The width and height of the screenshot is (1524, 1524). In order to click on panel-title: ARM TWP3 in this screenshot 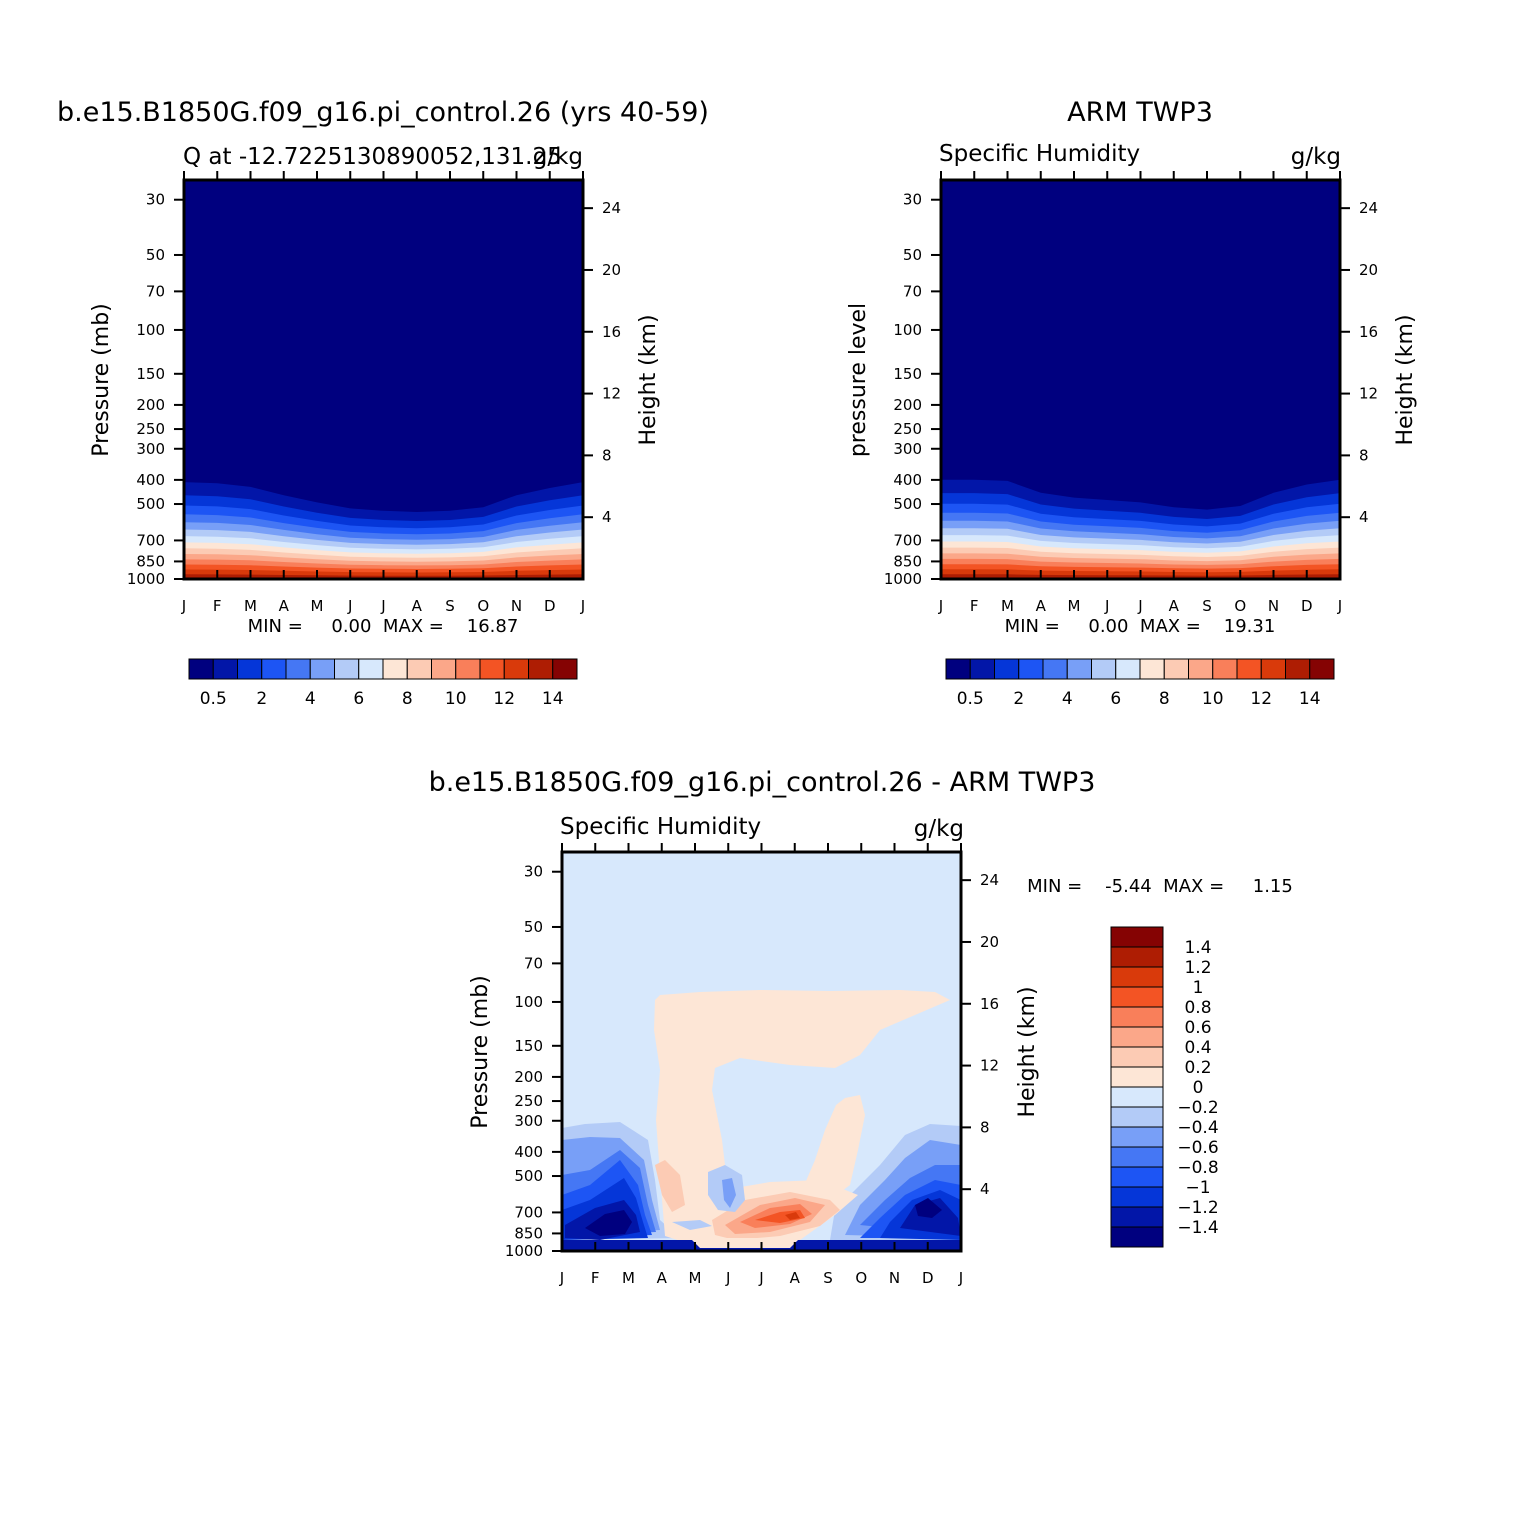, I will do `click(1140, 112)`.